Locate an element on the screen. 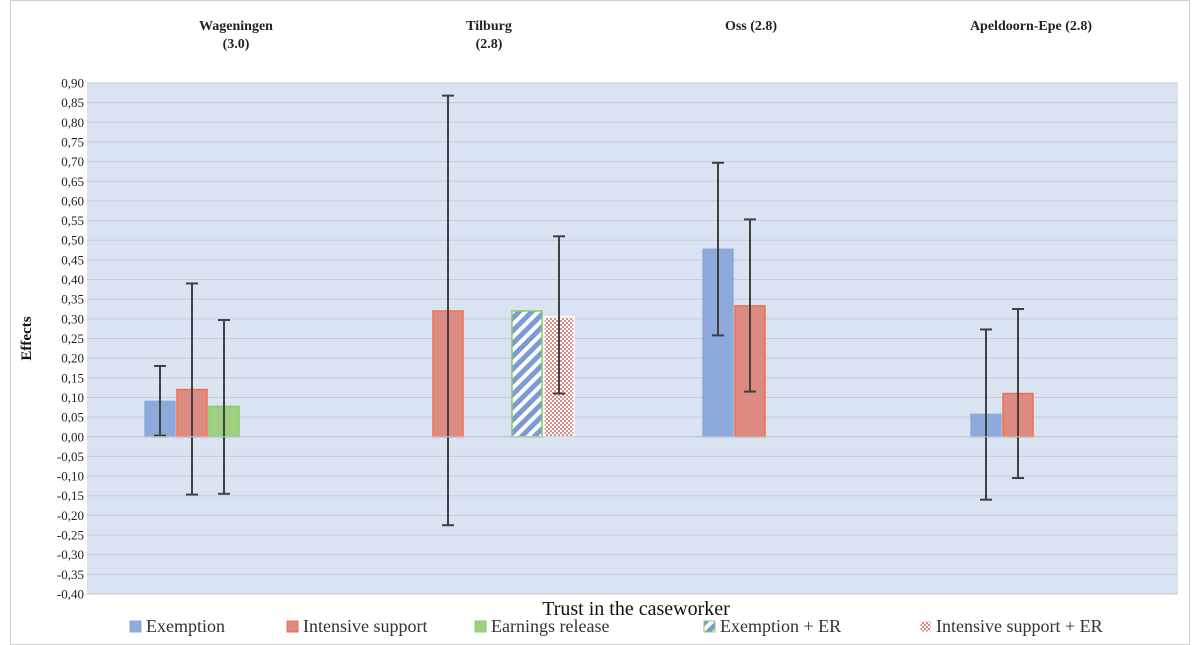 This screenshot has height=645, width=1200. group-label-line: Tilburg is located at coordinates (489, 26).